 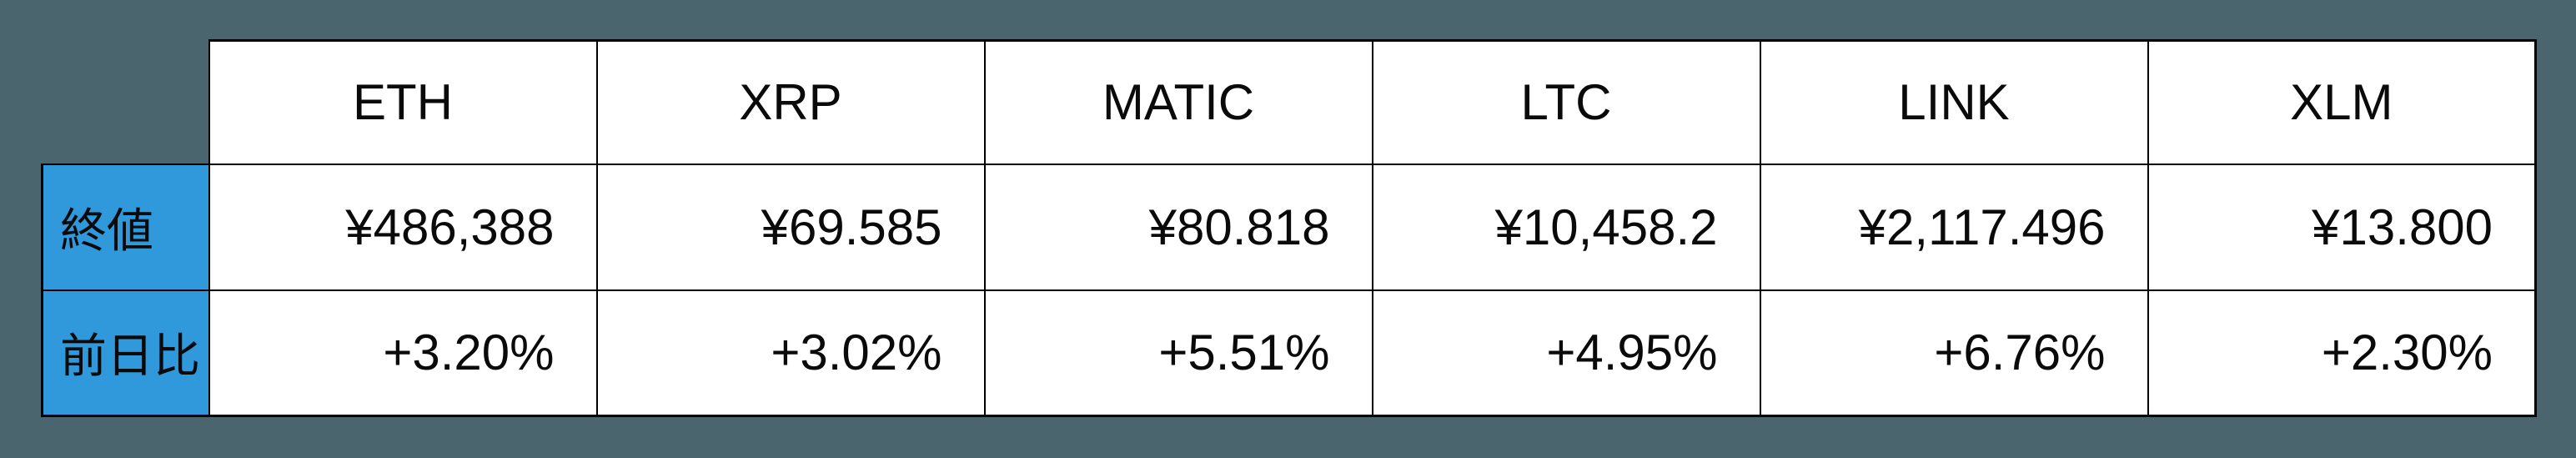 What do you see at coordinates (1178, 353) in the screenshot?
I see `cell-change-matic: +5.51%` at bounding box center [1178, 353].